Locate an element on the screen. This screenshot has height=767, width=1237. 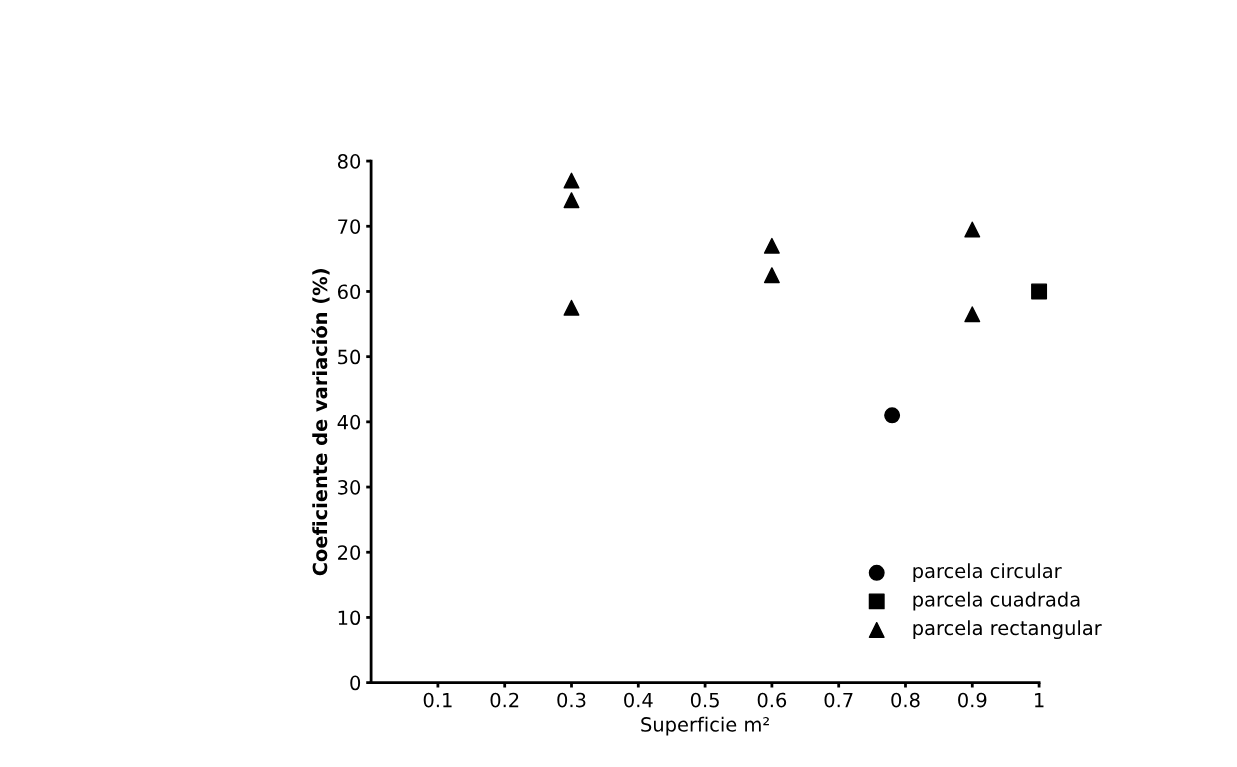
x-tick-label: 0.7 is located at coordinates (838, 700).